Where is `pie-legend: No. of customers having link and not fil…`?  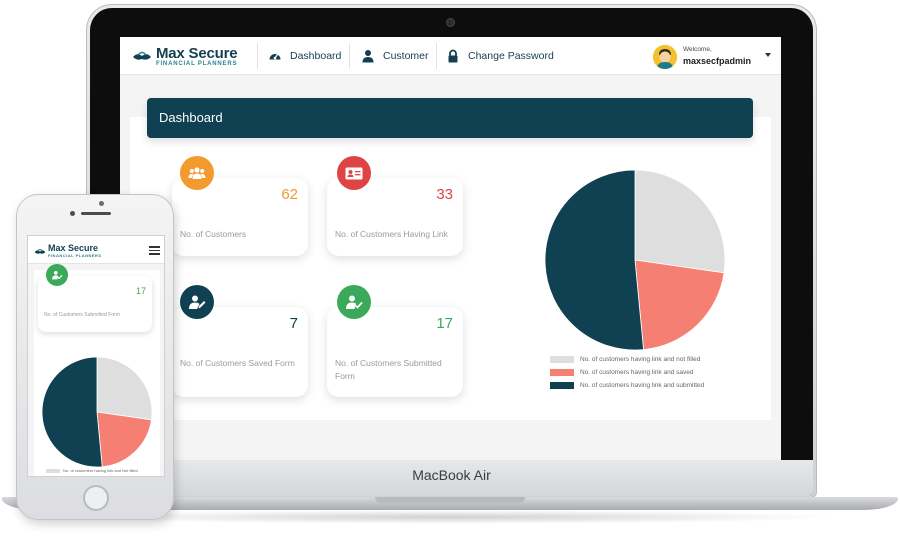 pie-legend: No. of customers having link and not fil… is located at coordinates (650, 372).